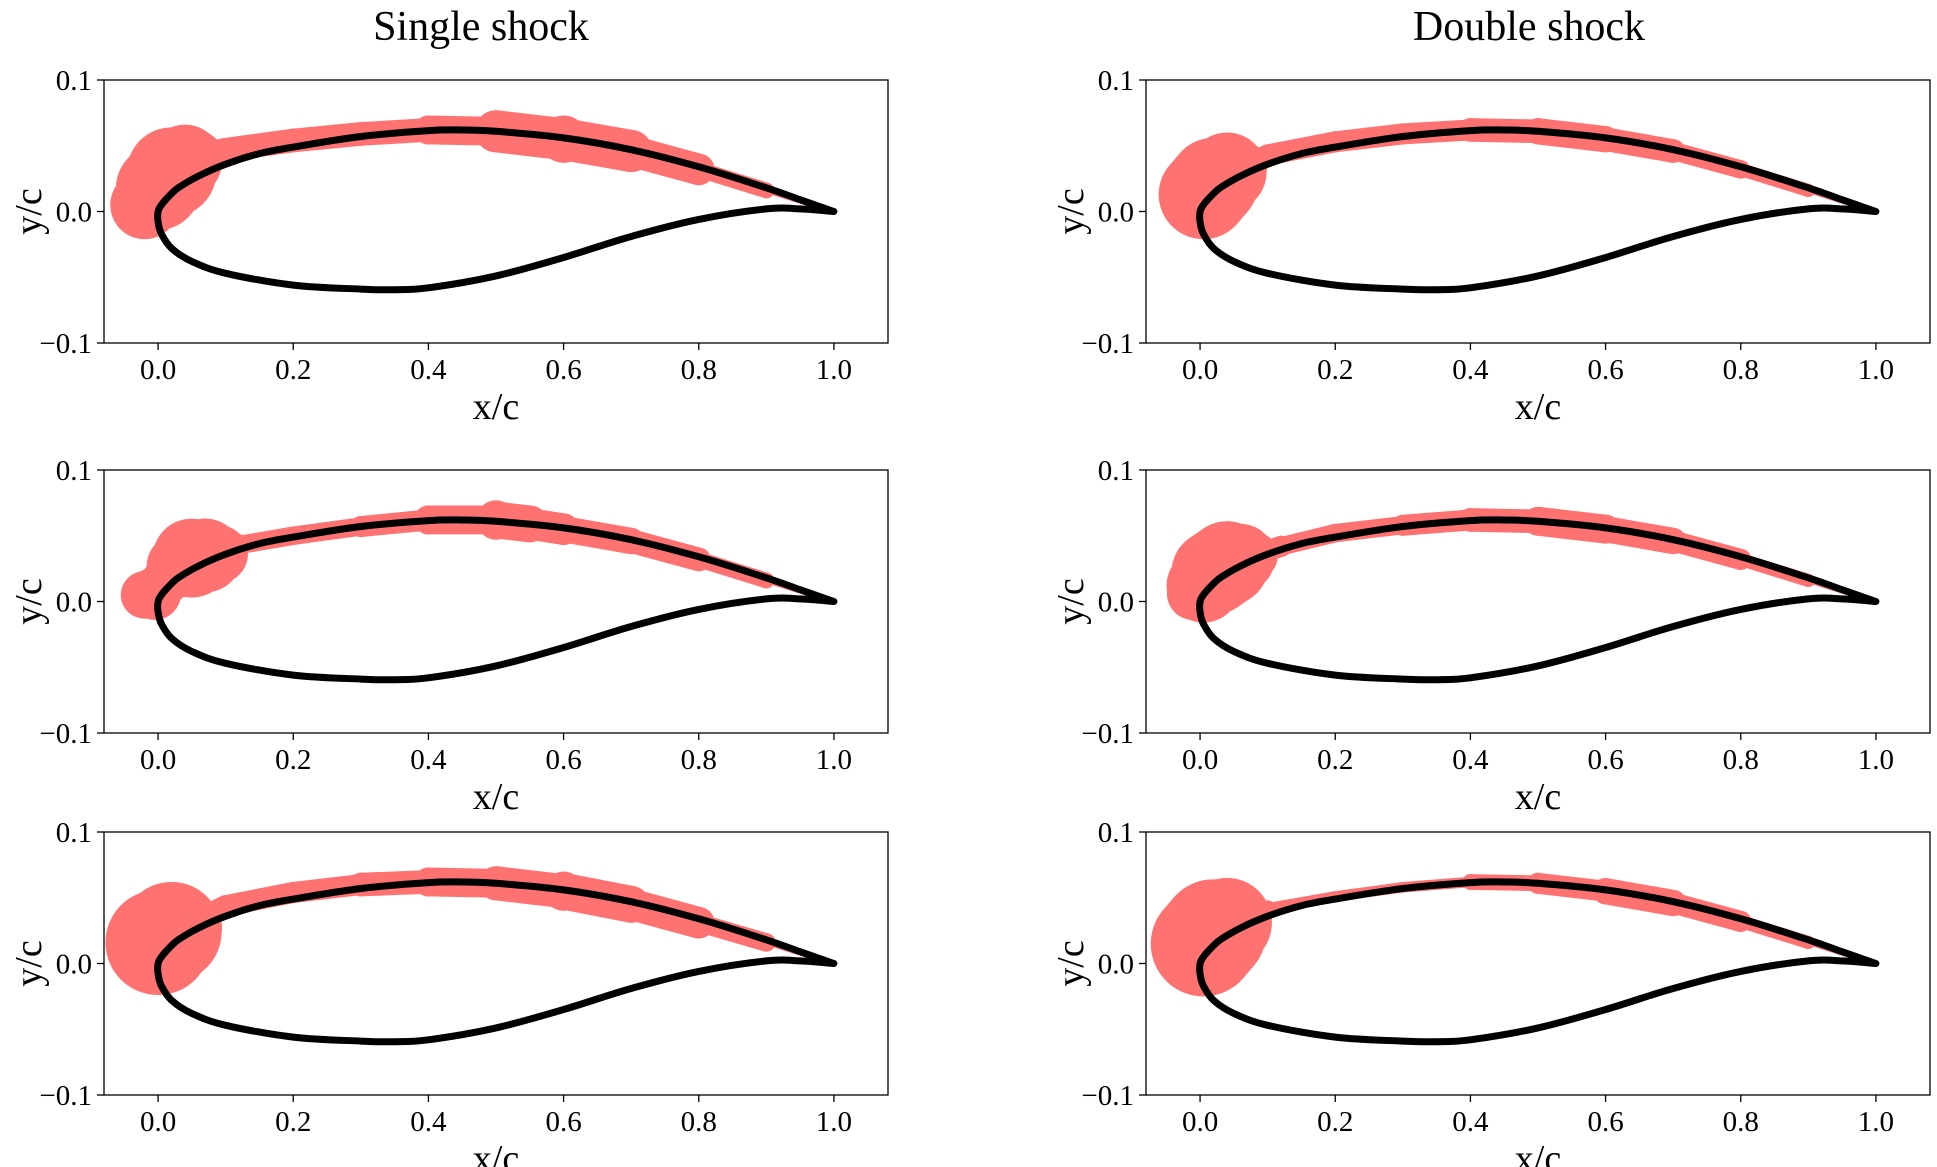 The width and height of the screenshot is (1937, 1167). Describe the element at coordinates (1529, 27) in the screenshot. I see `column-title-double-shock: Double shock` at that location.